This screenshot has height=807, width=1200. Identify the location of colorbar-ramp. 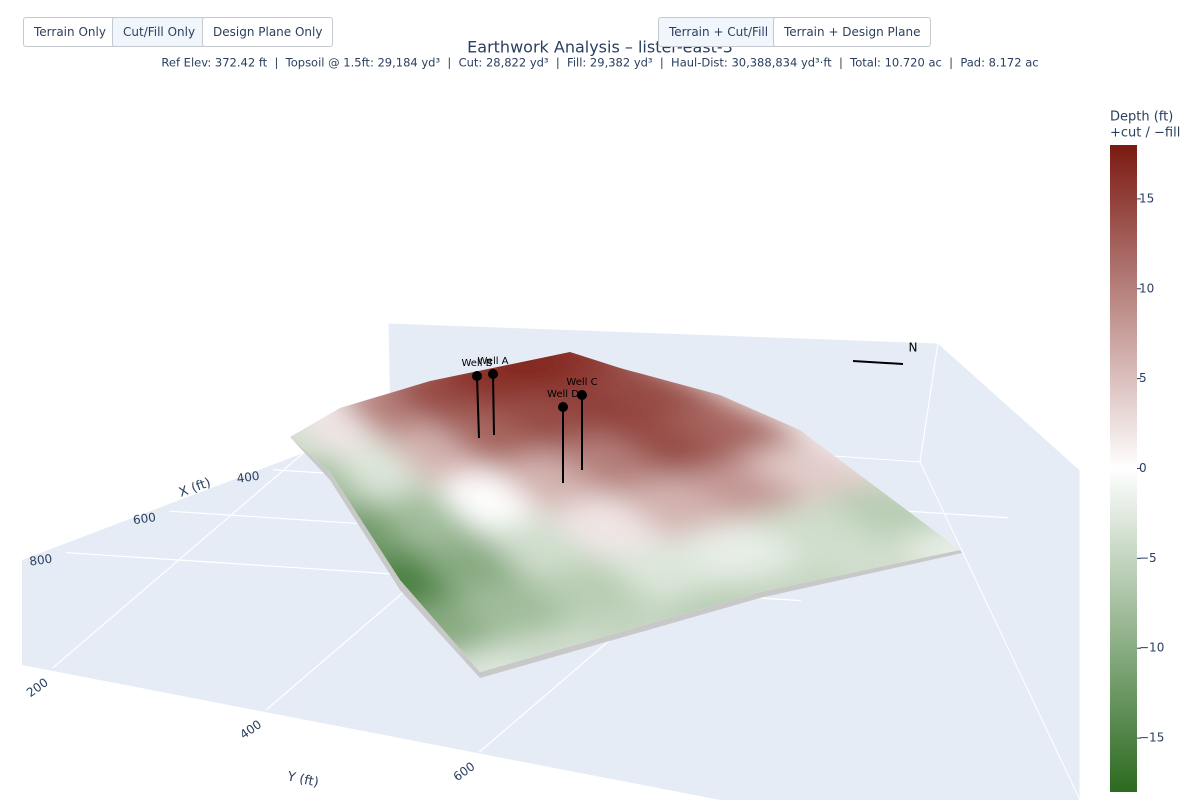
(1123, 468).